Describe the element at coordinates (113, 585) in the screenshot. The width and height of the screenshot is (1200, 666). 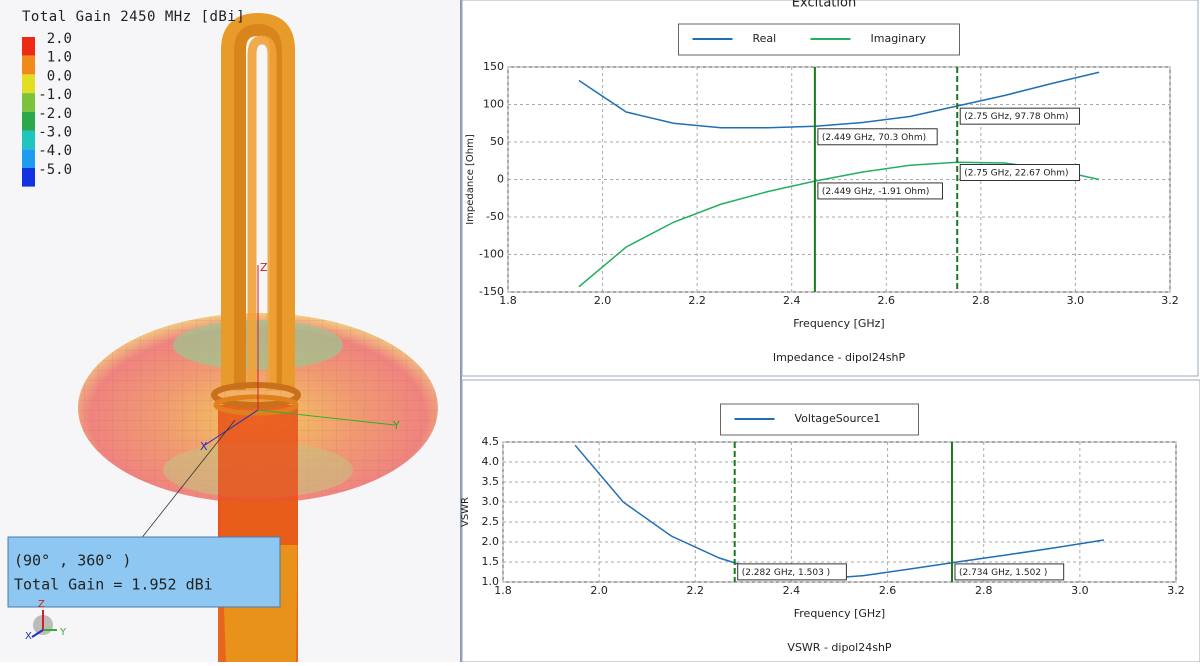
I see `info-gain: Total Gain = 1.952 dBi` at that location.